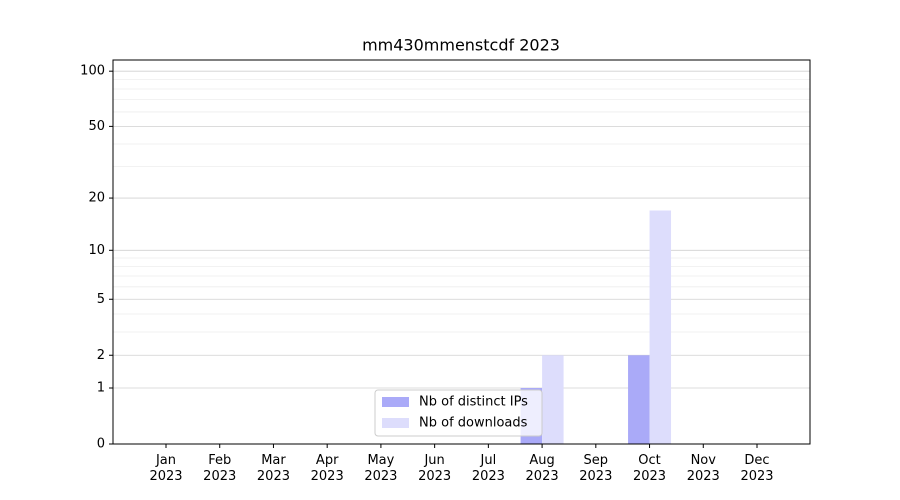 Image resolution: width=900 pixels, height=500 pixels. I want to click on legend-label: Nb of distinct IPs, so click(473, 402).